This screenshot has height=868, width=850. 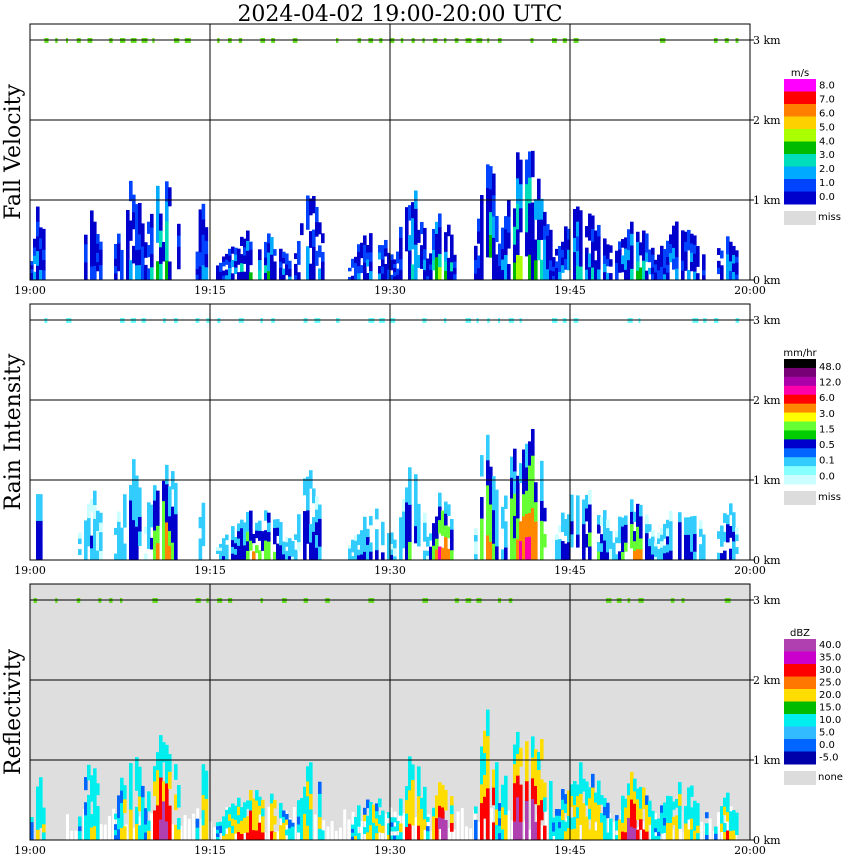 I want to click on legend-missing-label: none, so click(x=830, y=777).